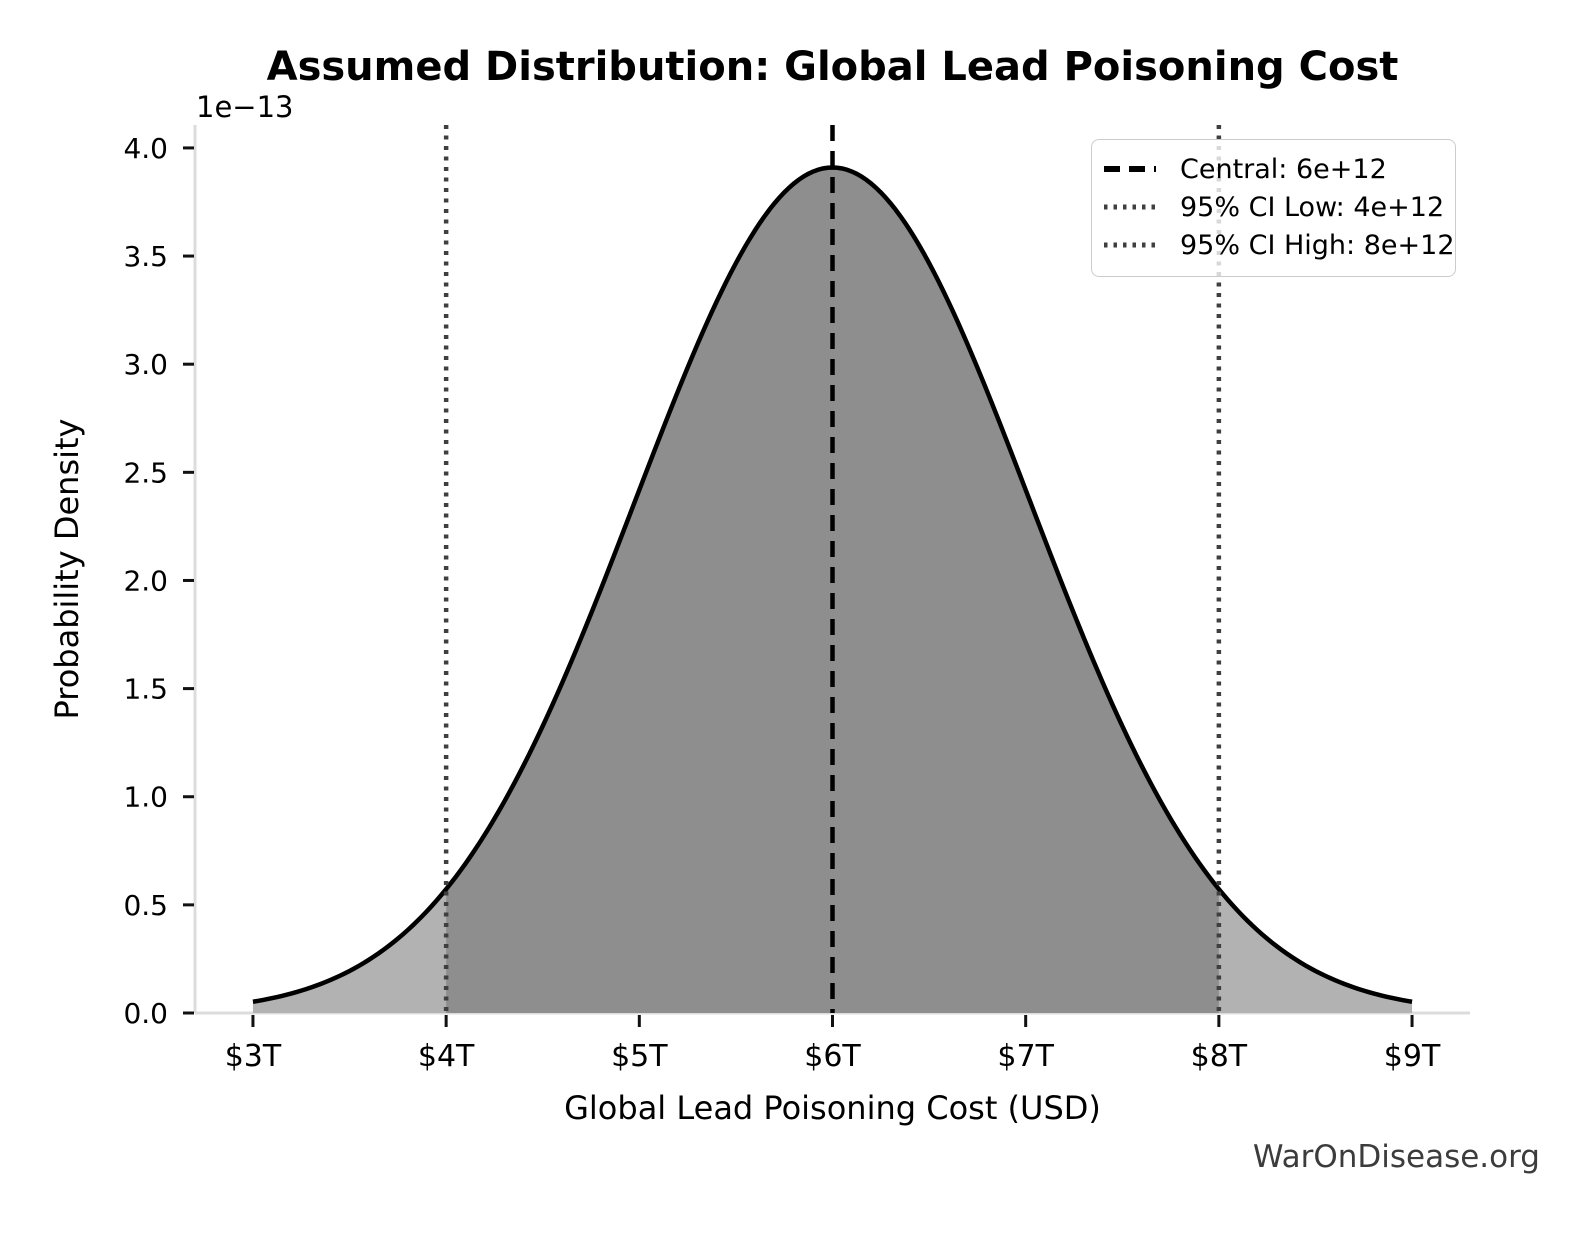 This screenshot has width=1593, height=1234. I want to click on x-tick-label: $8T, so click(1219, 1056).